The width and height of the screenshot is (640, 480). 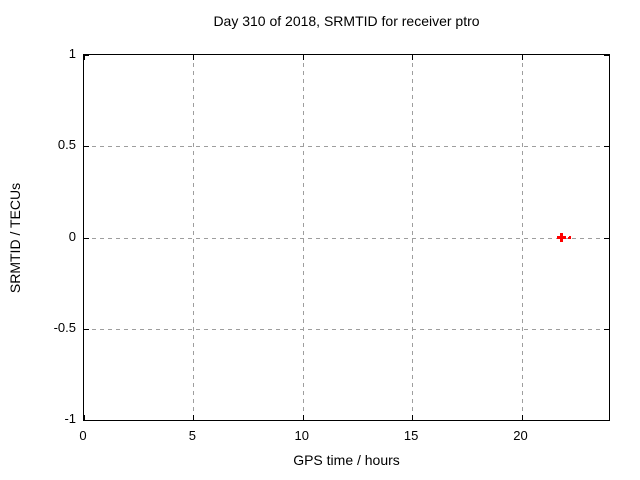 I want to click on x-tick-label: 10, so click(x=301, y=435).